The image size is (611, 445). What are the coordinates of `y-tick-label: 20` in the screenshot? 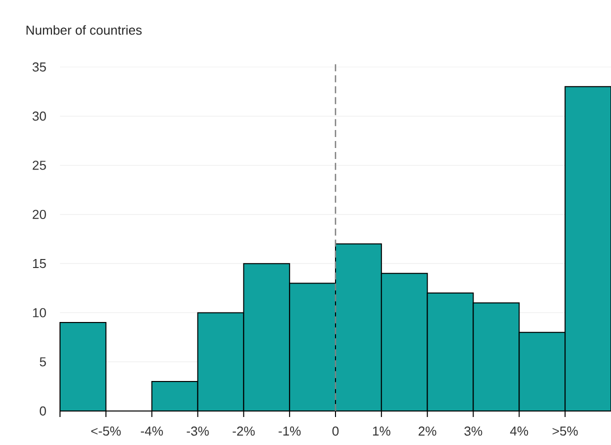 It's located at (39, 215).